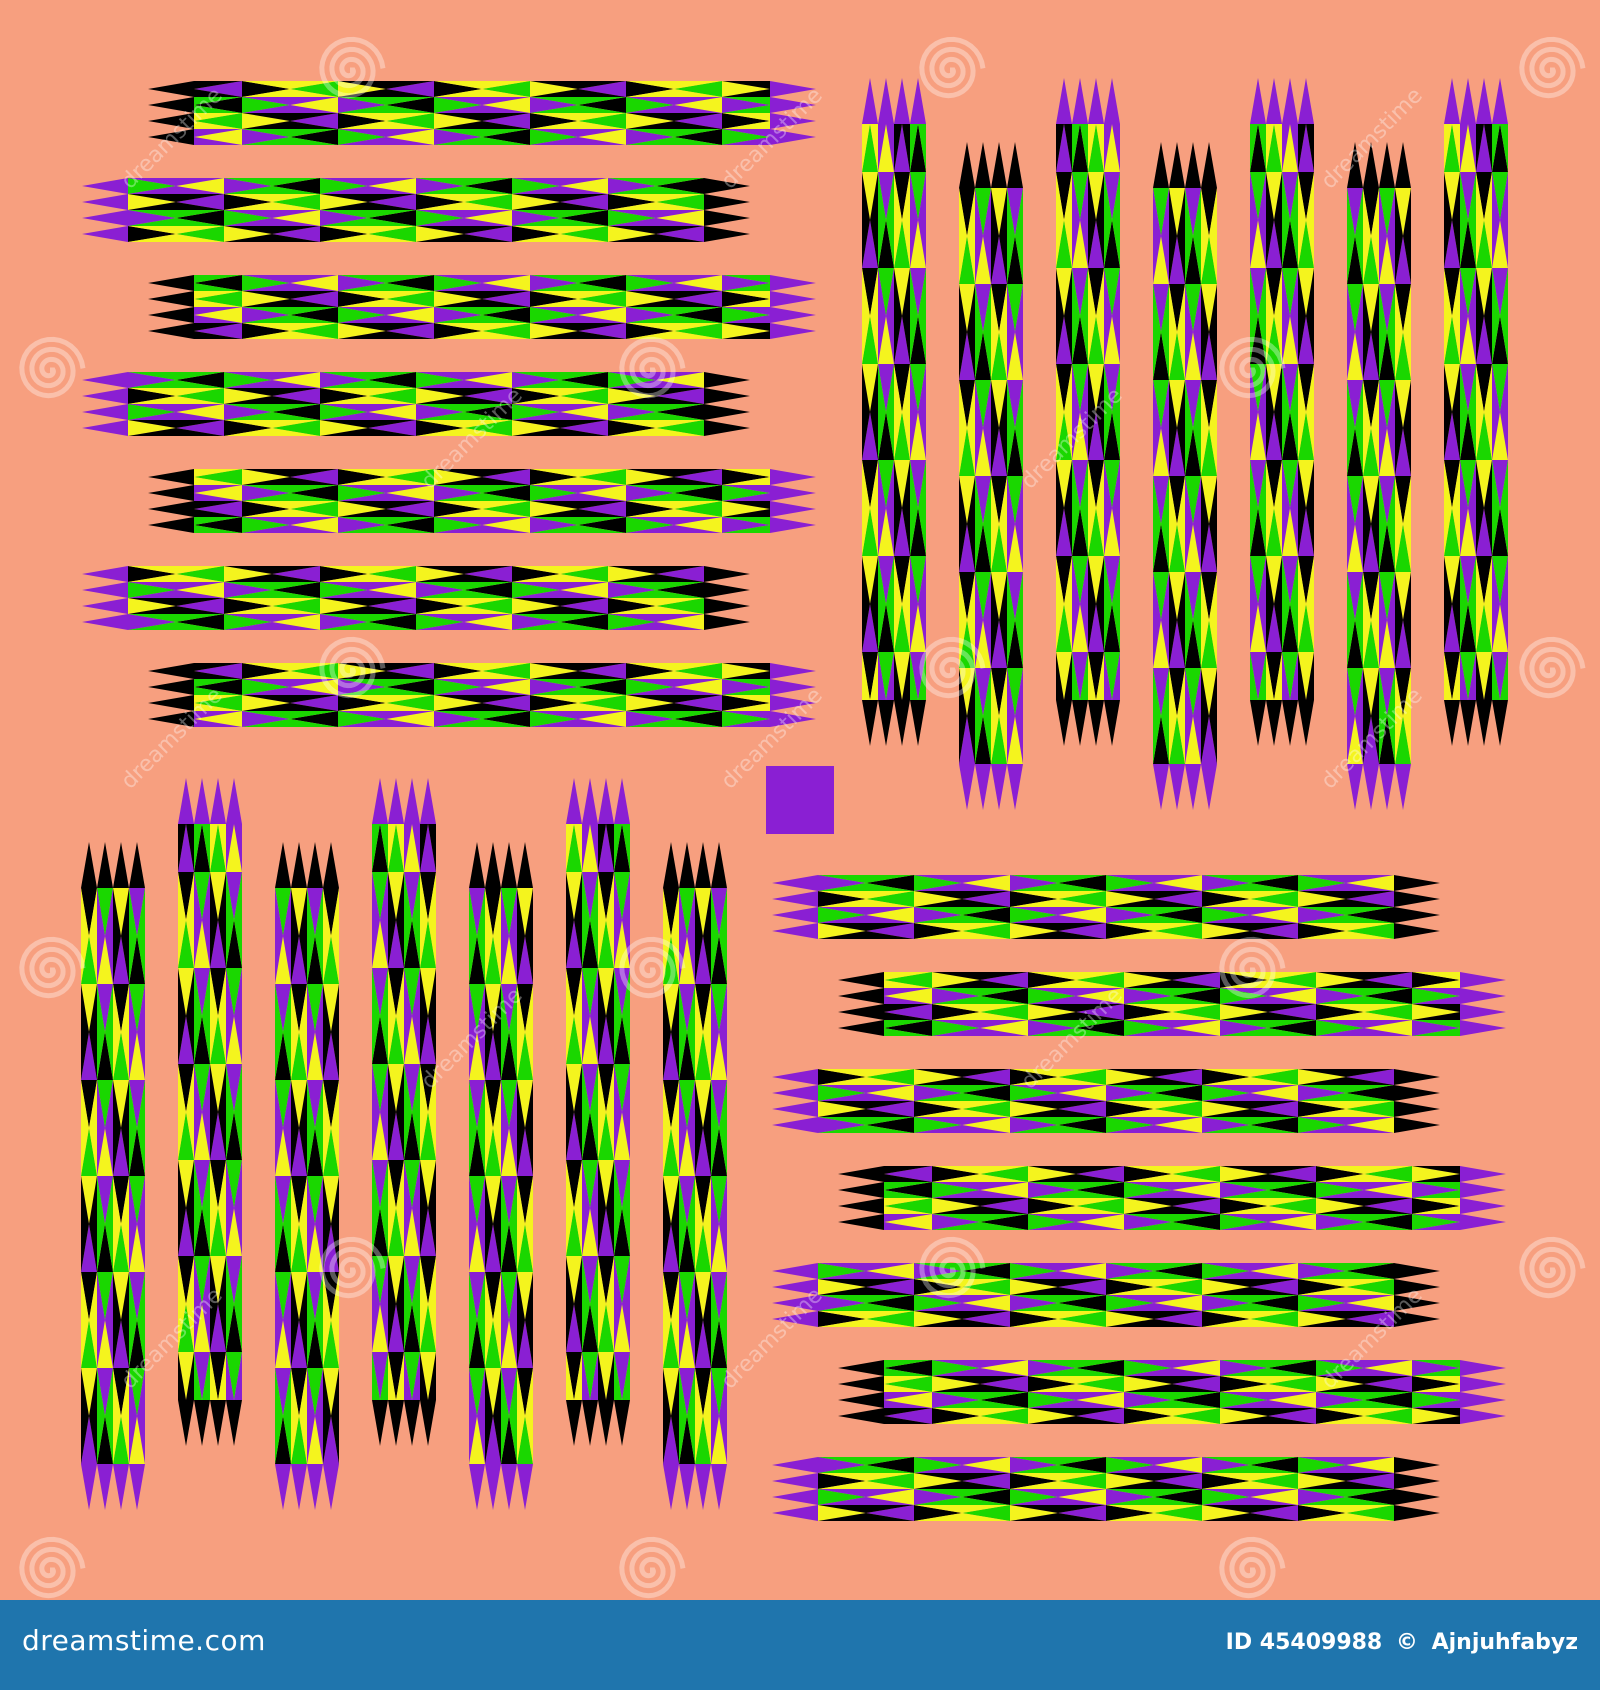  Describe the element at coordinates (1406, 1642) in the screenshot. I see `copyright-icon: ©` at that location.